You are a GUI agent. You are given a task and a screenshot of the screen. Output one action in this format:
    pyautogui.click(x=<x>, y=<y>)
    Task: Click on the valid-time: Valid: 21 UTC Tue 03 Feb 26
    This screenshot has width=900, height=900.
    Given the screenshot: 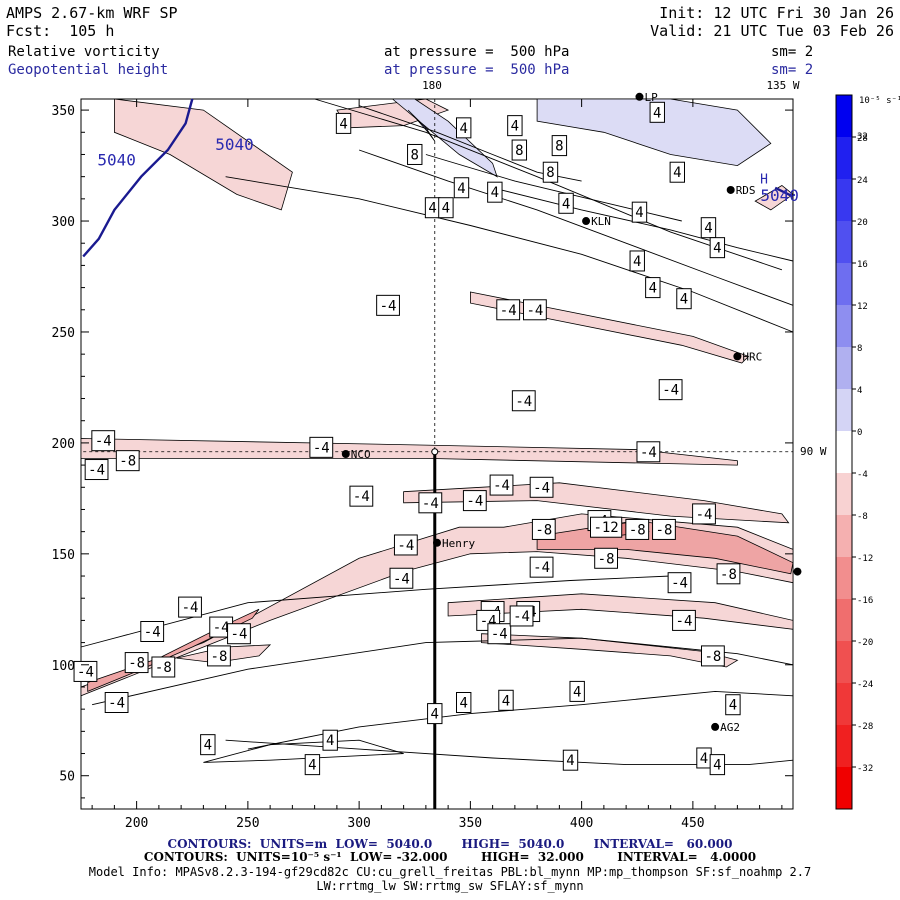 What is the action you would take?
    pyautogui.click(x=772, y=31)
    